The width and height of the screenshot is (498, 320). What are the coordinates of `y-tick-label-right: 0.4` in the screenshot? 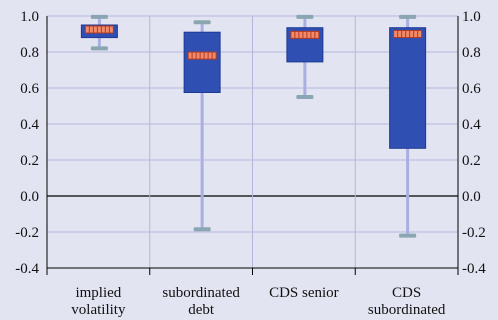 It's located at (471, 125).